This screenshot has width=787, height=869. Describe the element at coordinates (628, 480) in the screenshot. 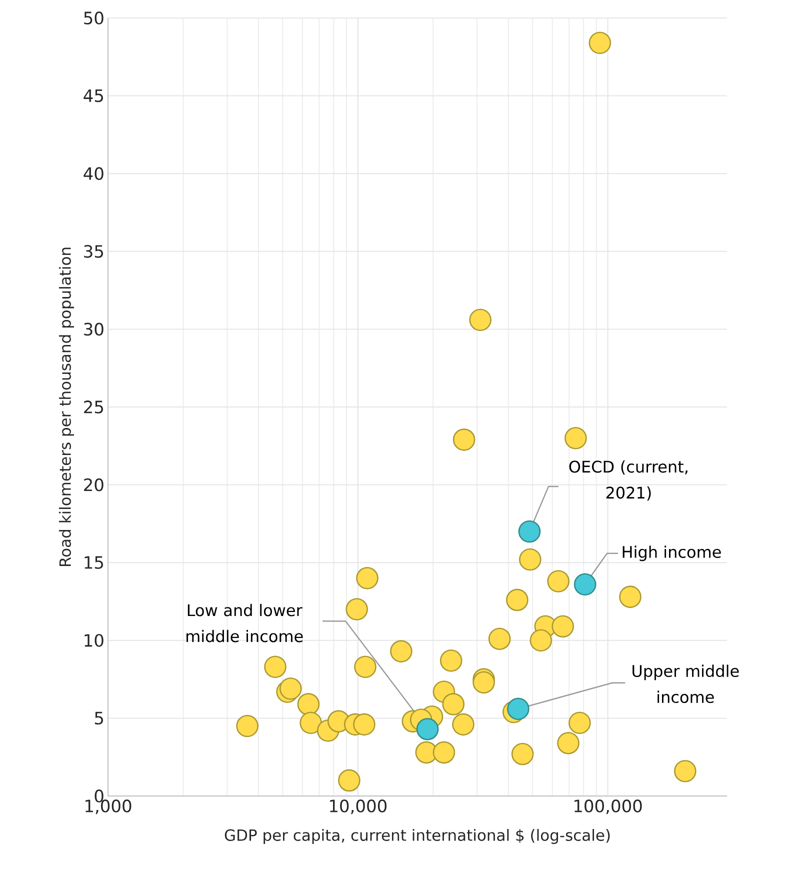

I see `annotation: OECD (current, 2021)` at that location.